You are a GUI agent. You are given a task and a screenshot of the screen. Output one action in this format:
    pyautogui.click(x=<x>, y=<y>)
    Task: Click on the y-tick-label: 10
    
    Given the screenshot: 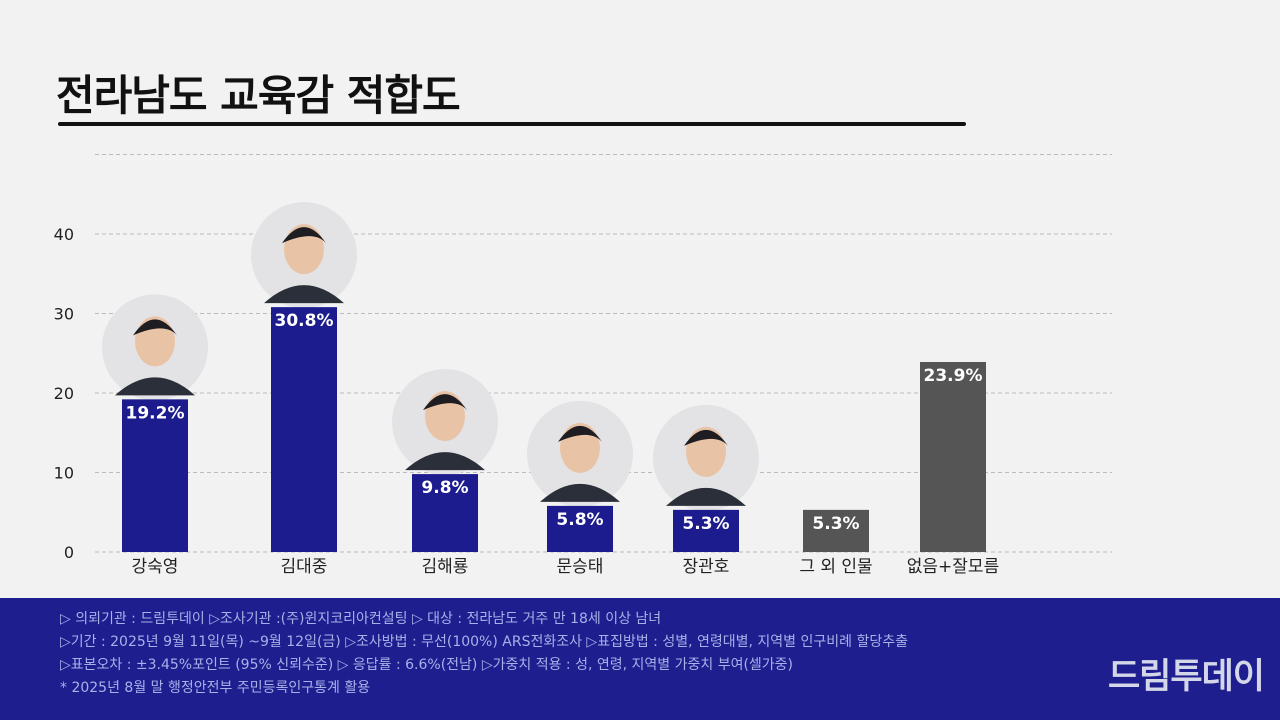 What is the action you would take?
    pyautogui.click(x=64, y=473)
    